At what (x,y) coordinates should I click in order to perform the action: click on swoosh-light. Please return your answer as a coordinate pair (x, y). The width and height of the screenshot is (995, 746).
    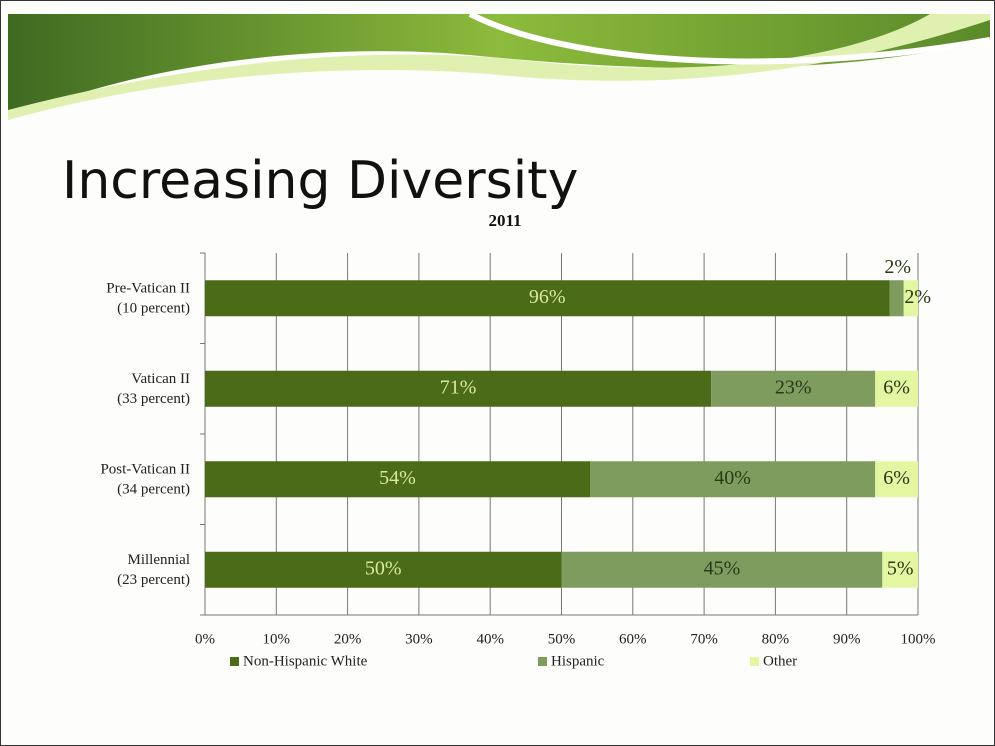
    Looking at the image, I should click on (499, 67).